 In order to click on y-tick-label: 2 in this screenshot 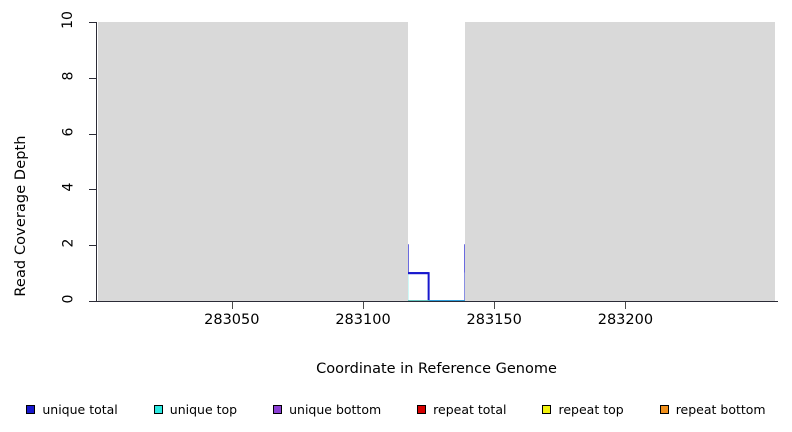, I will do `click(67, 243)`.